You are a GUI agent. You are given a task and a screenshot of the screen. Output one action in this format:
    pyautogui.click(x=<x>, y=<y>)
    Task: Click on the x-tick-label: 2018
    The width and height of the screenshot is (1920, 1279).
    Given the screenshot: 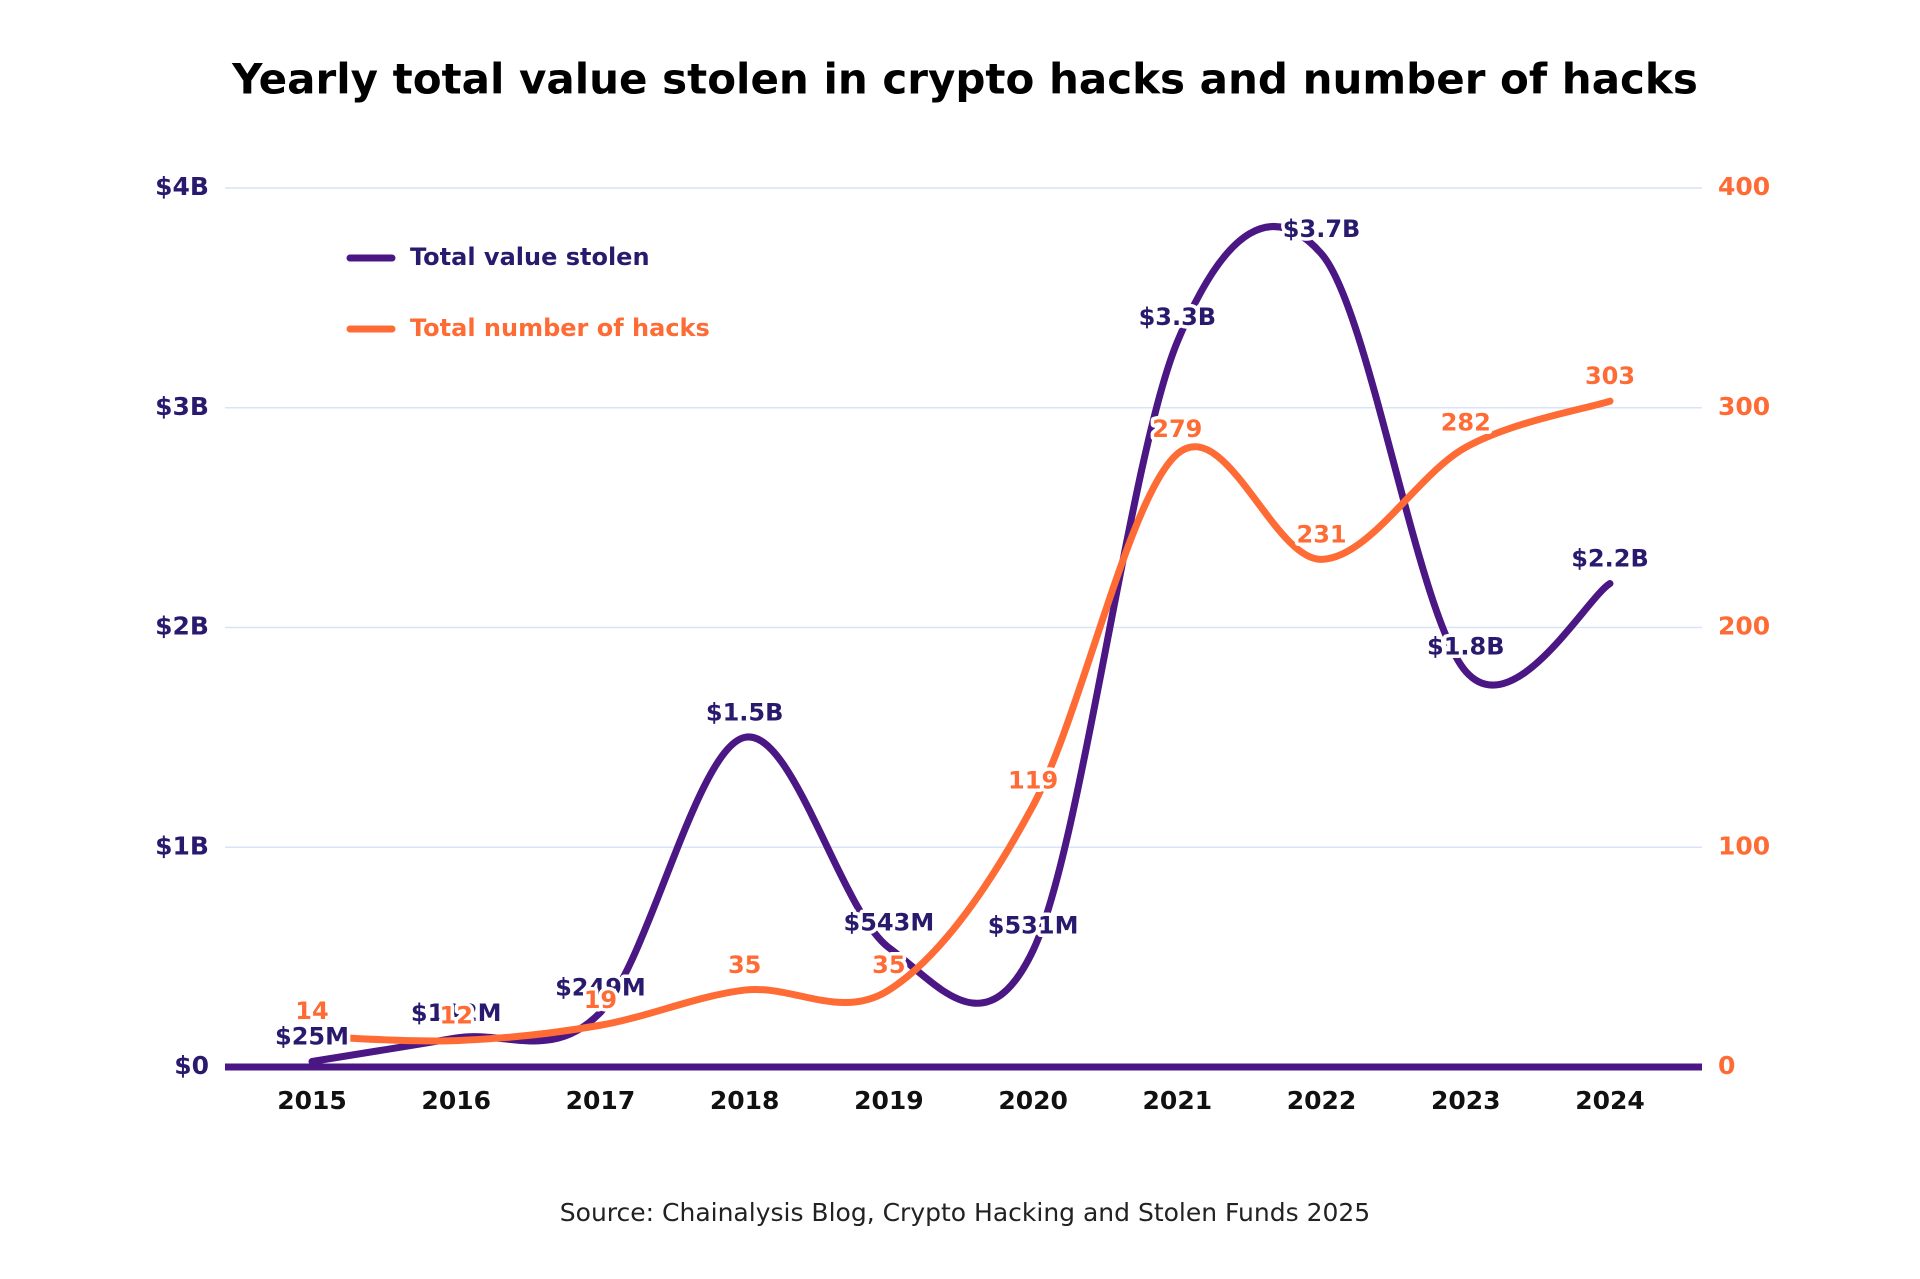 What is the action you would take?
    pyautogui.click(x=745, y=1100)
    